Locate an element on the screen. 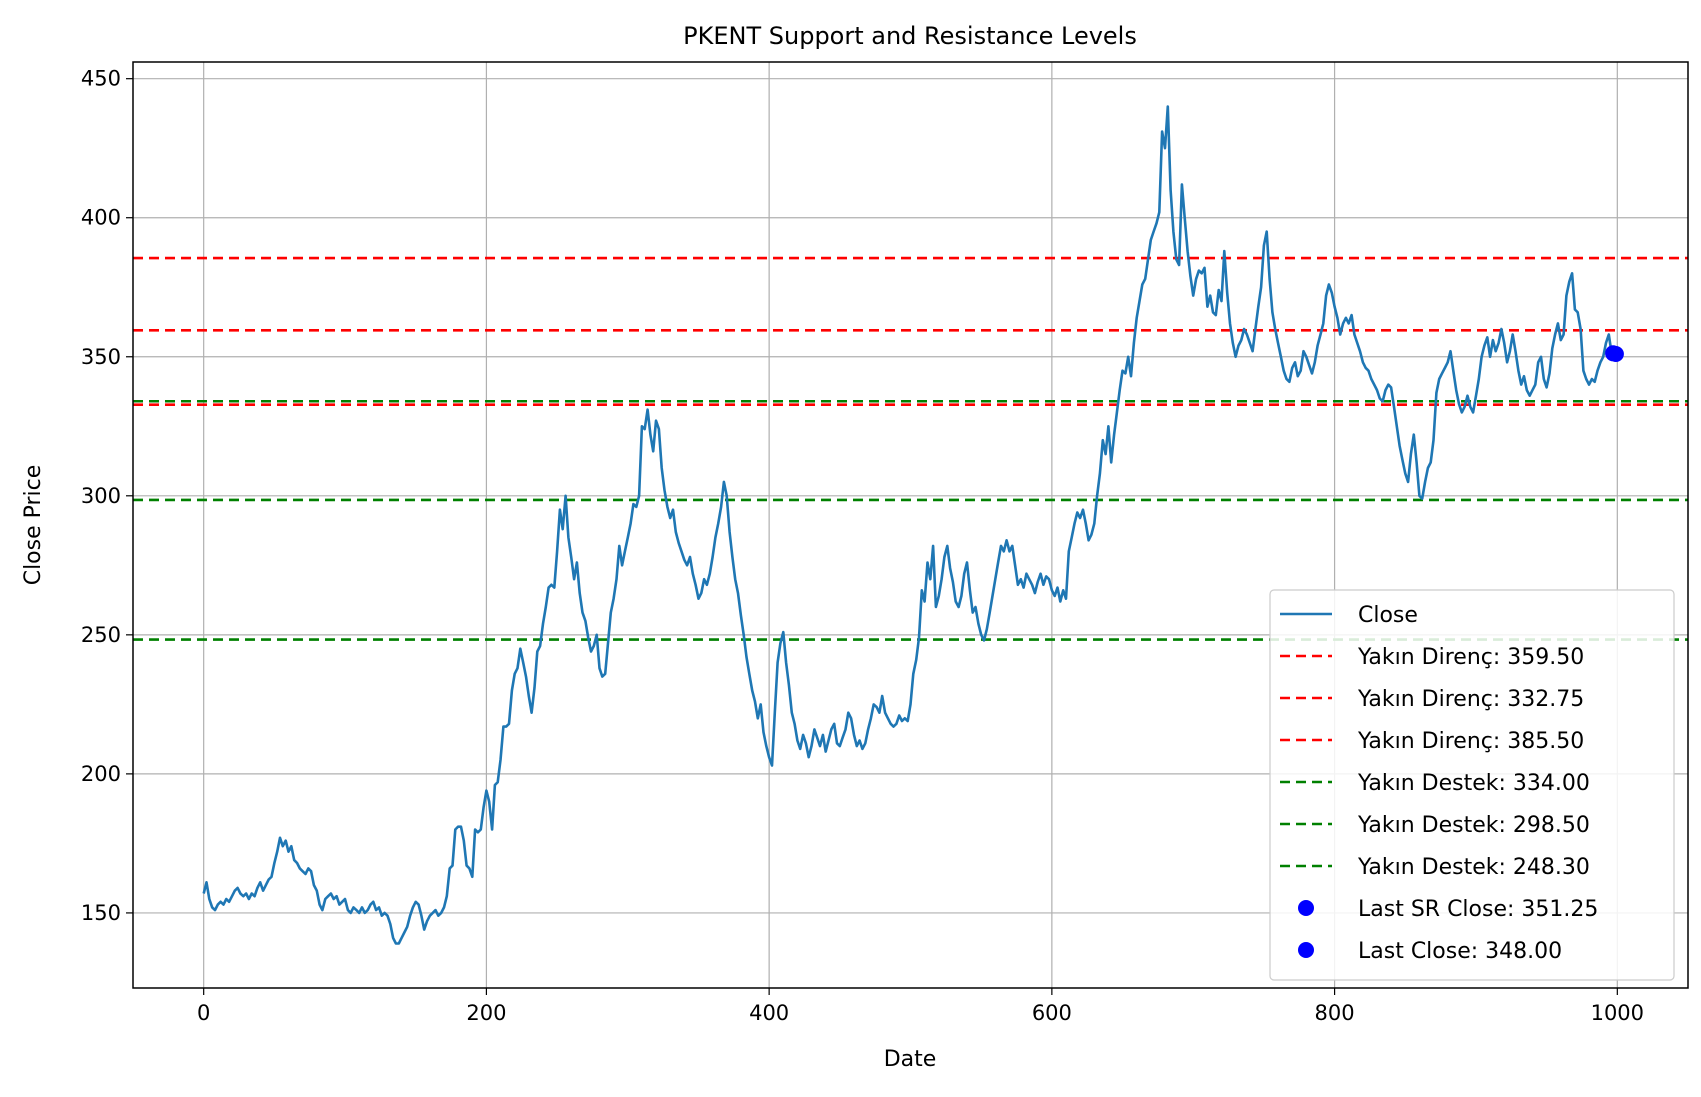 The width and height of the screenshot is (1701, 1097). legend-label: Yakın Direnç: 332.75 is located at coordinates (1470, 699).